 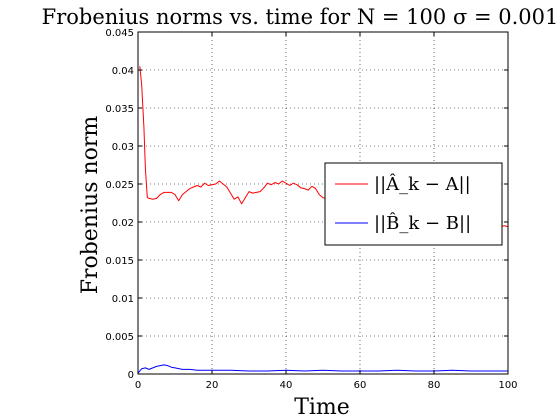 What do you see at coordinates (119, 185) in the screenshot?
I see `y-tick-label-5: 0.025` at bounding box center [119, 185].